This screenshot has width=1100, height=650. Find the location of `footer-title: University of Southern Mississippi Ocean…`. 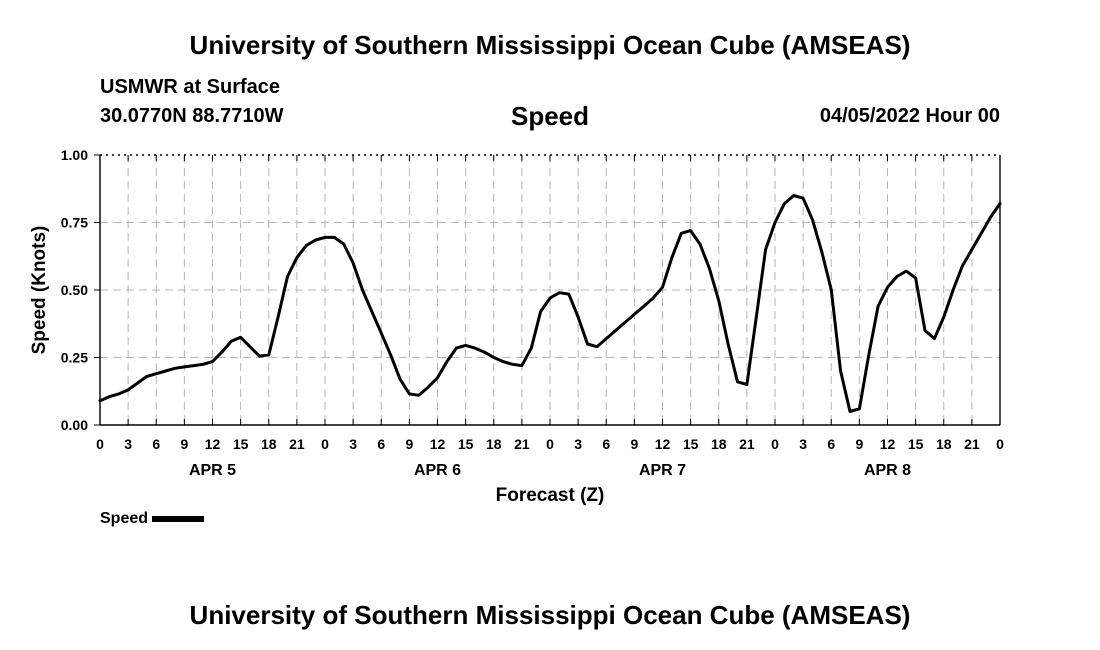

footer-title: University of Southern Mississippi Ocean… is located at coordinates (550, 615).